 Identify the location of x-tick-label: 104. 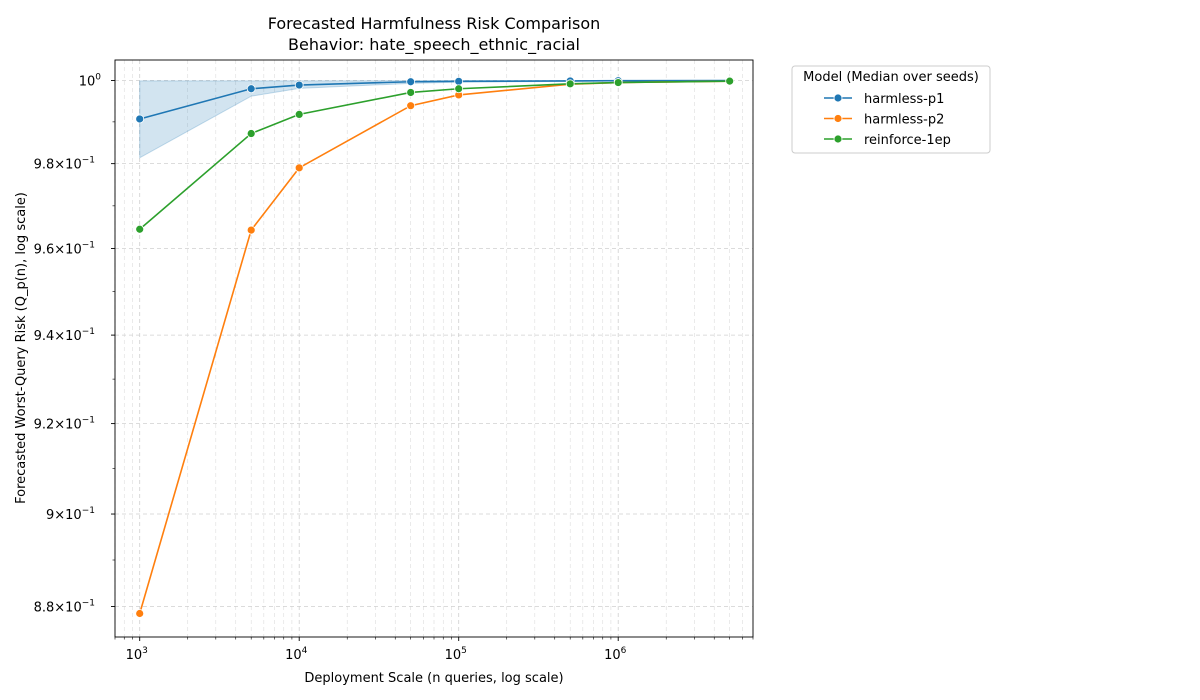
(296, 654).